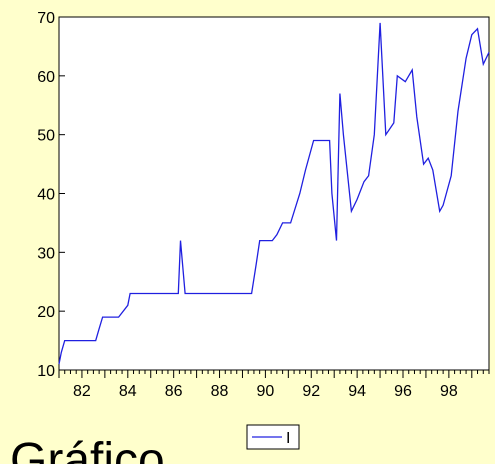  Describe the element at coordinates (220, 391) in the screenshot. I see `x-tick-label: 88` at that location.